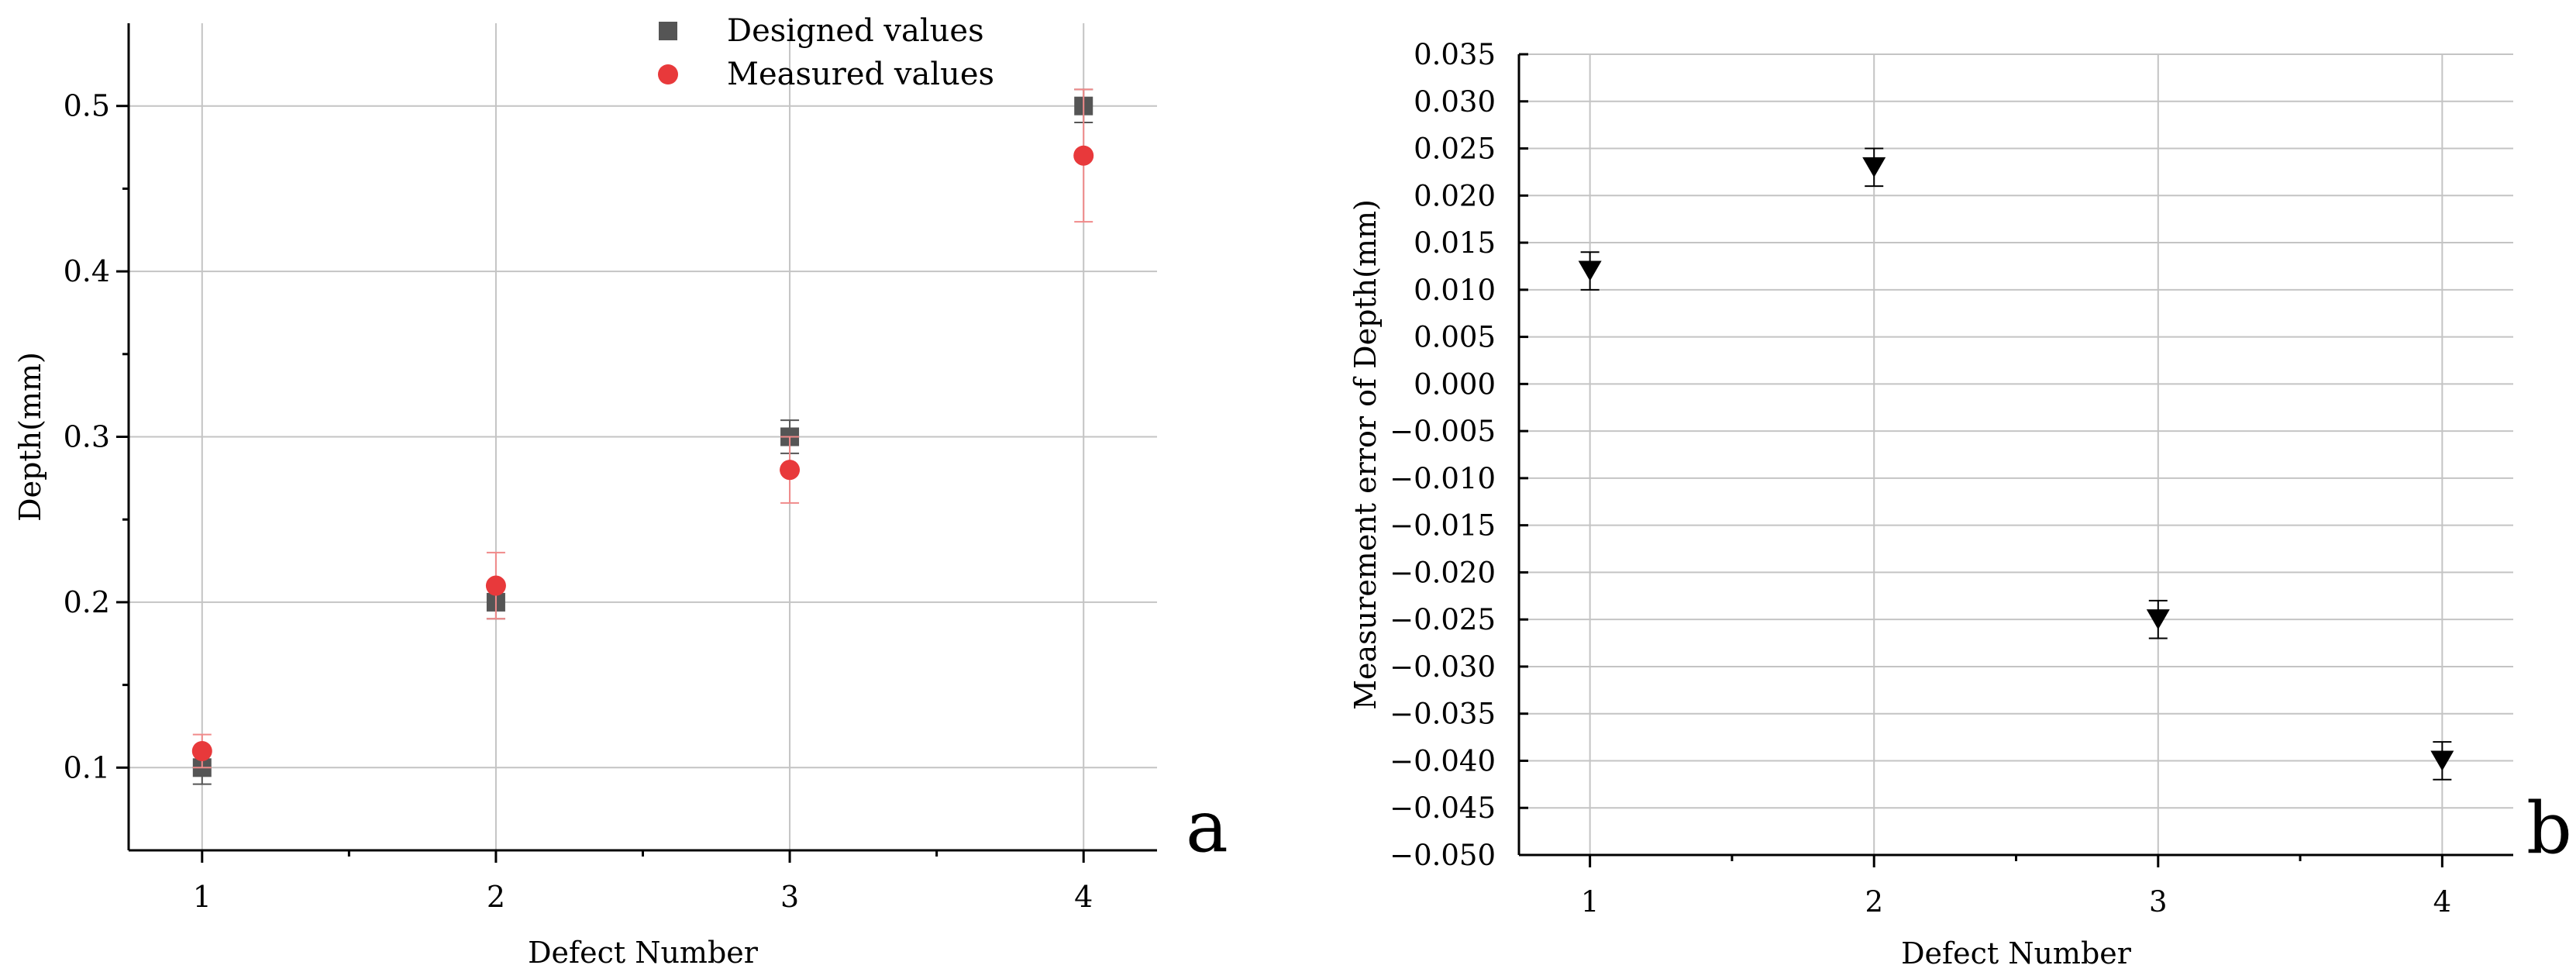  What do you see at coordinates (1443, 855) in the screenshot?
I see `y-tick-label: −0.050` at bounding box center [1443, 855].